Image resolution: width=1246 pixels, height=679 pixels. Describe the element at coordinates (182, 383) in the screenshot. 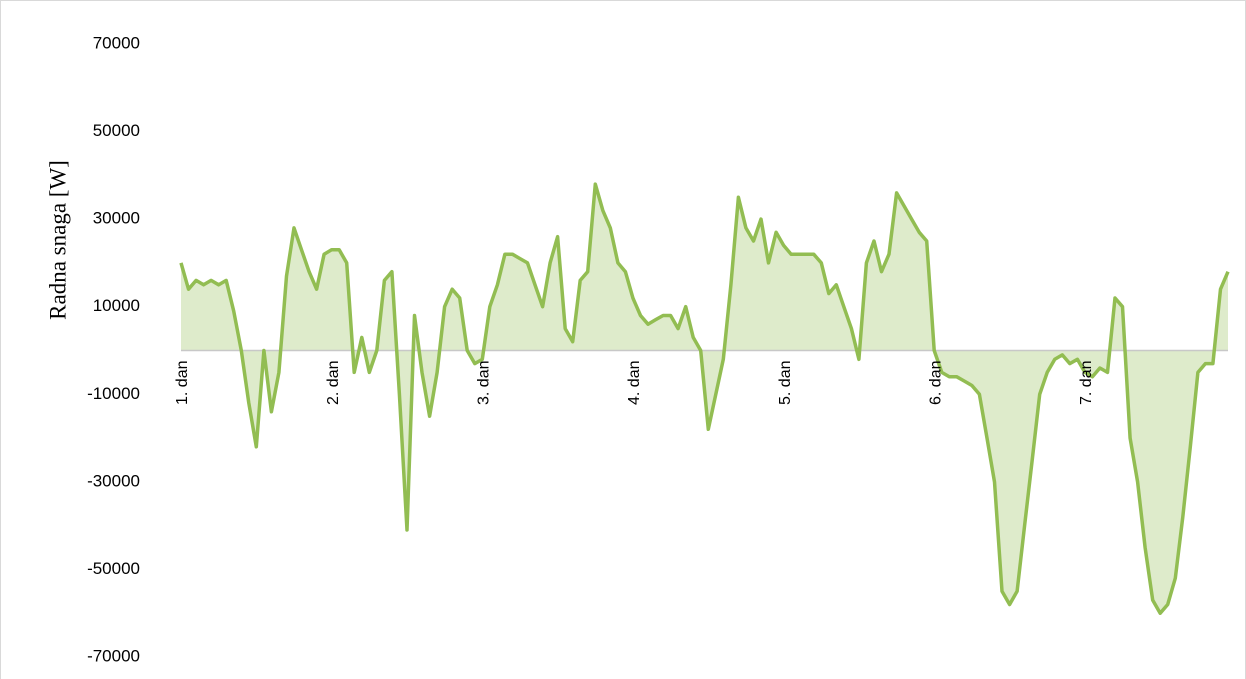

I see `x-tick-label: 1. dan` at that location.